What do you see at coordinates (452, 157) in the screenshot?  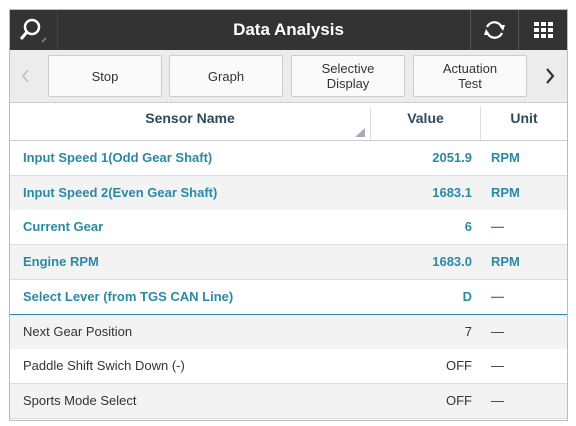 I see `sensor-value: 2051.9` at bounding box center [452, 157].